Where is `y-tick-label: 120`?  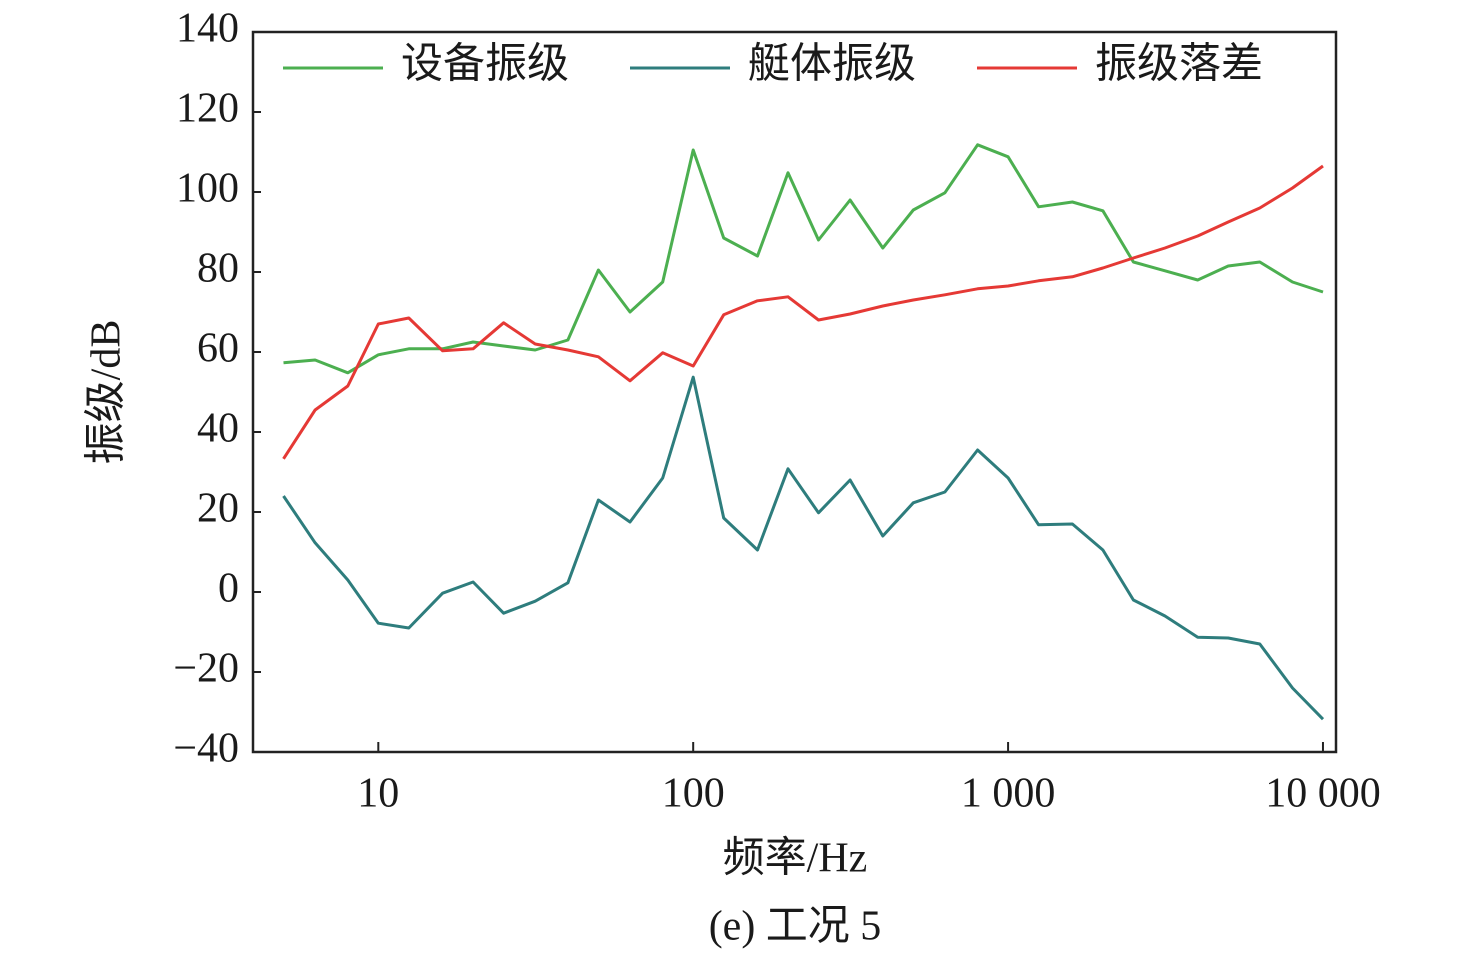
y-tick-label: 120 is located at coordinates (207, 109).